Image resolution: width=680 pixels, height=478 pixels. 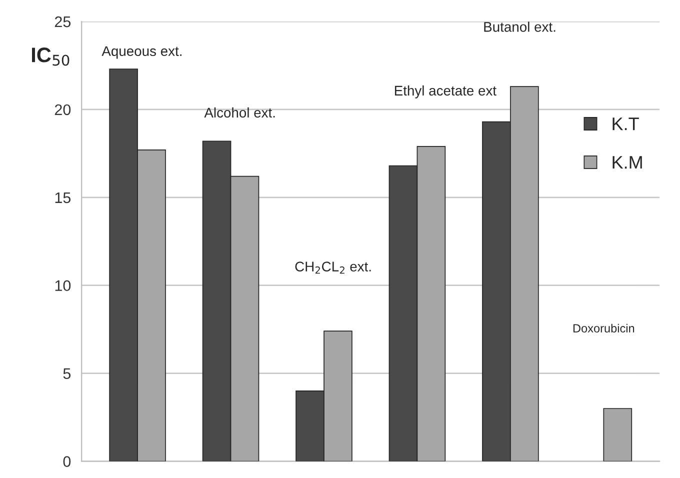 What do you see at coordinates (62, 22) in the screenshot?
I see `y-tick-label: 25` at bounding box center [62, 22].